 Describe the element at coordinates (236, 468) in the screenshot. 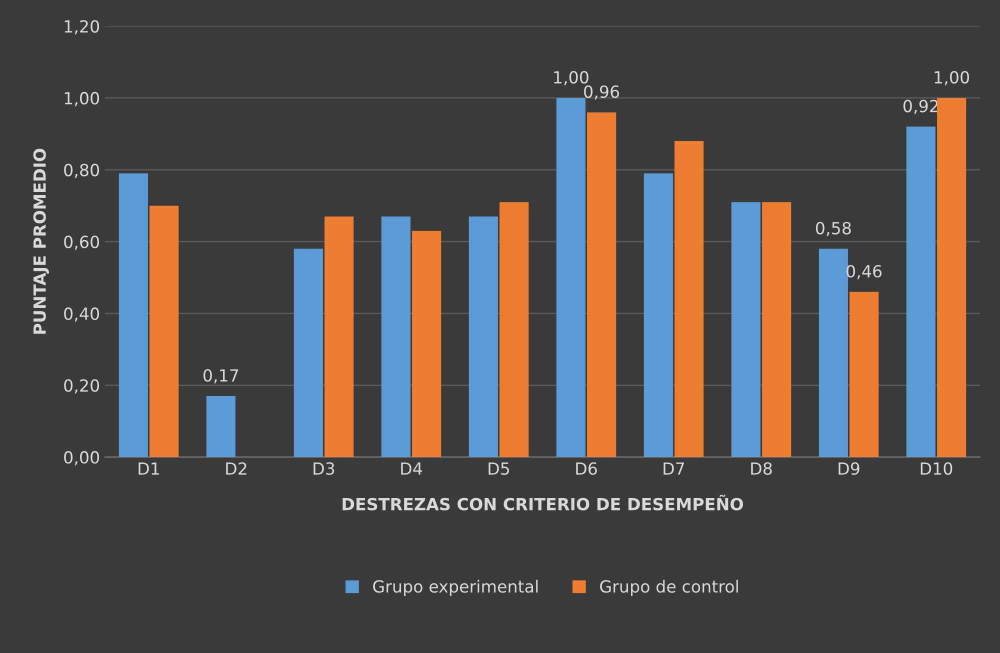

I see `x-tick-label: D2` at that location.